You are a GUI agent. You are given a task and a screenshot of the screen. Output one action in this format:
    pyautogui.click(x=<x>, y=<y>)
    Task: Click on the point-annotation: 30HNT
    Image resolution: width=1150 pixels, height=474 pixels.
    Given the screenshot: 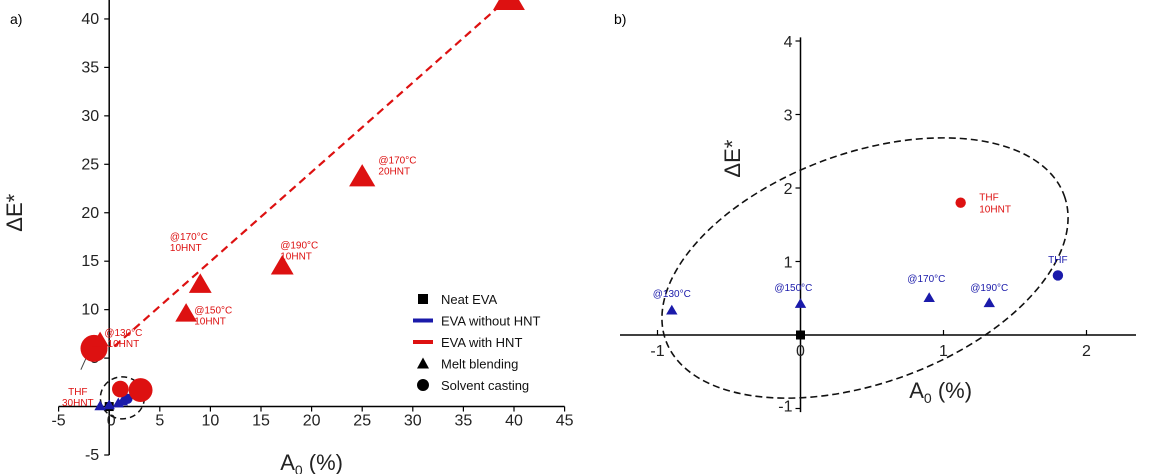 What is the action you would take?
    pyautogui.click(x=78, y=403)
    